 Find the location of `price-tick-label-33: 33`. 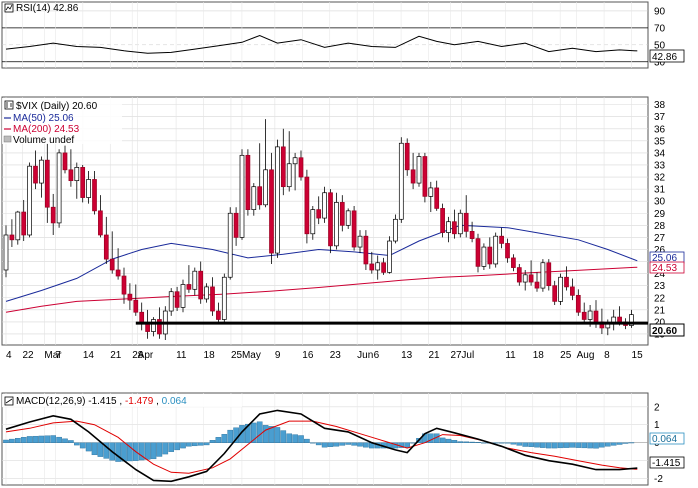

price-tick-label-33: 33 is located at coordinates (660, 165).